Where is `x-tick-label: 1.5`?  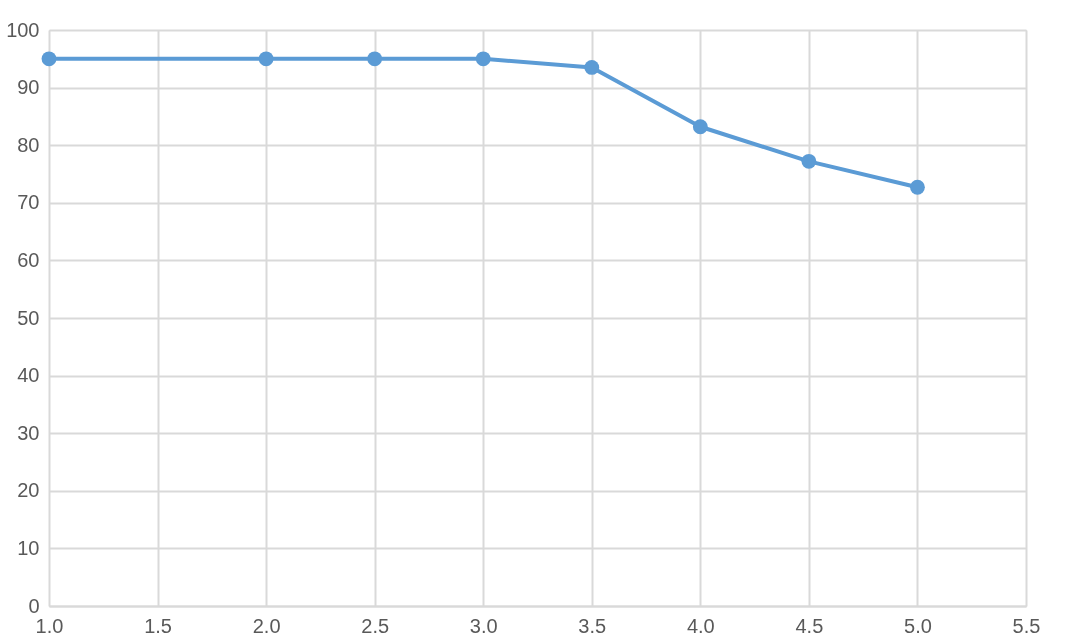
x-tick-label: 1.5 is located at coordinates (158, 625).